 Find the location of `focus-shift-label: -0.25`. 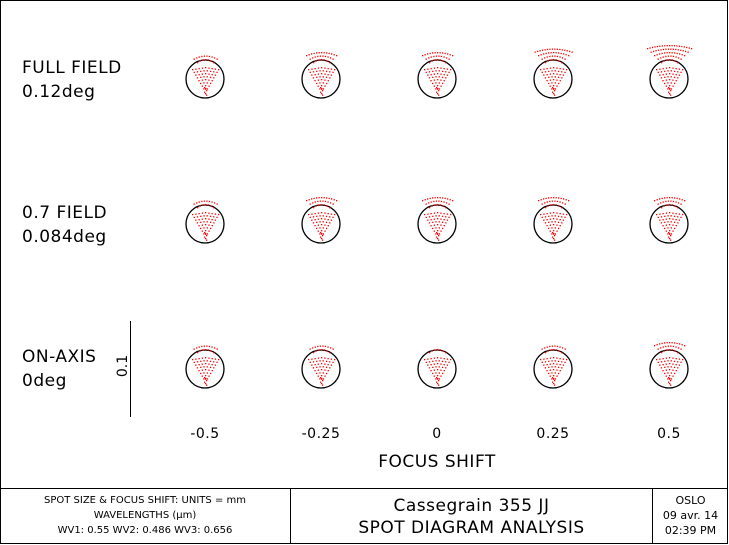

focus-shift-label: -0.25 is located at coordinates (321, 434).